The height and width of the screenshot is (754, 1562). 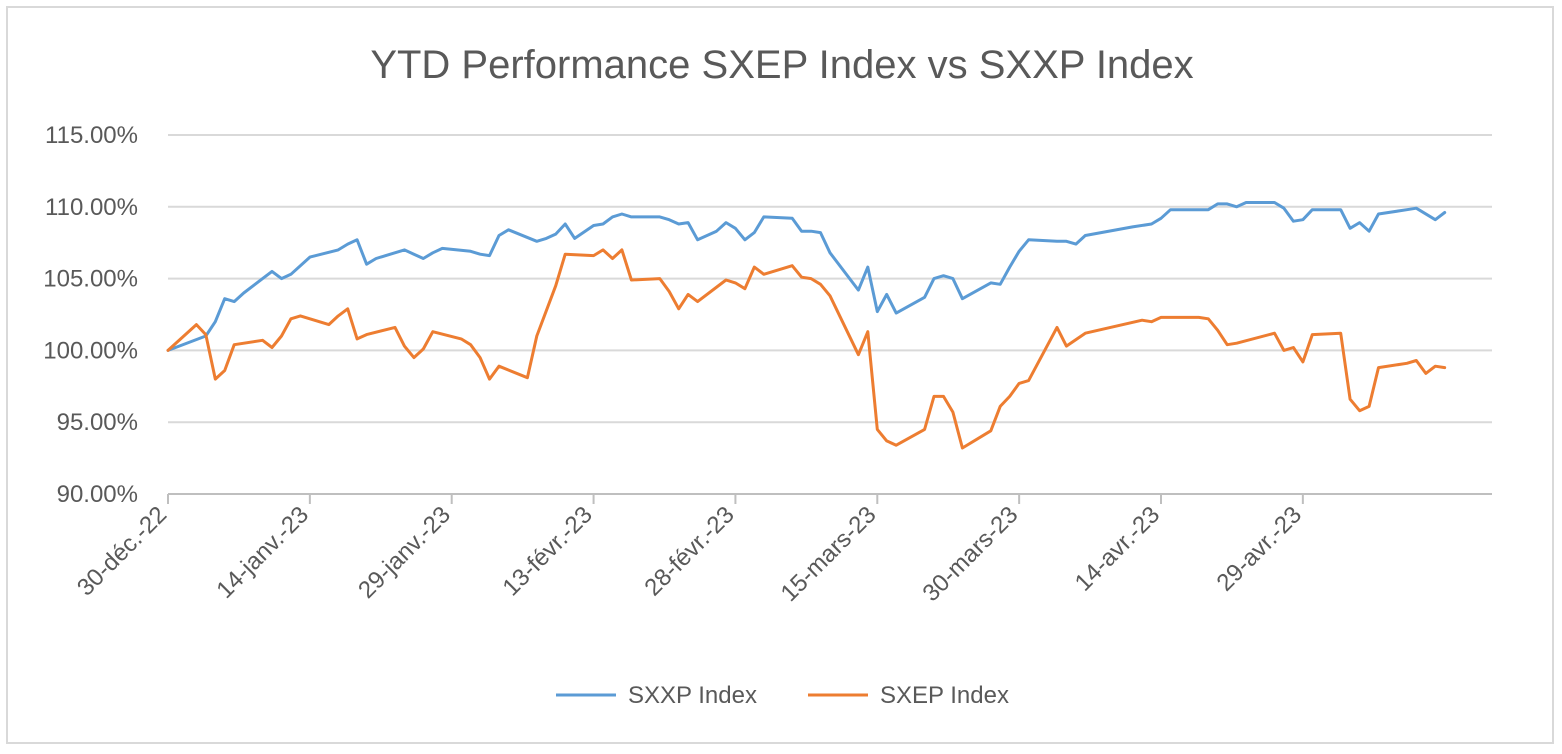 What do you see at coordinates (91, 135) in the screenshot?
I see `y-tick-label: 115.00%` at bounding box center [91, 135].